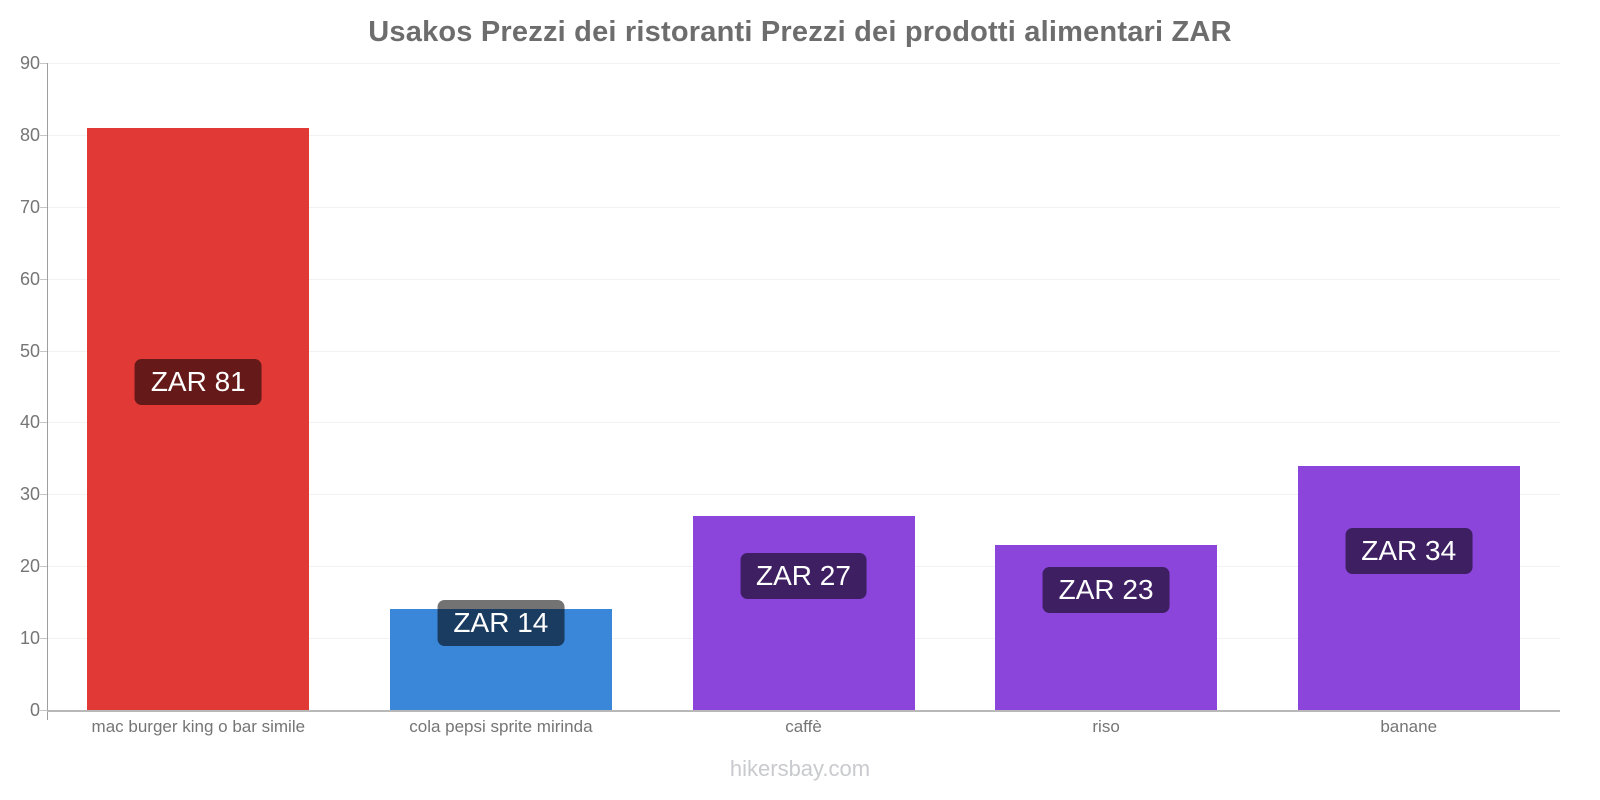  Describe the element at coordinates (1409, 550) in the screenshot. I see `value-label: ZAR 34` at that location.